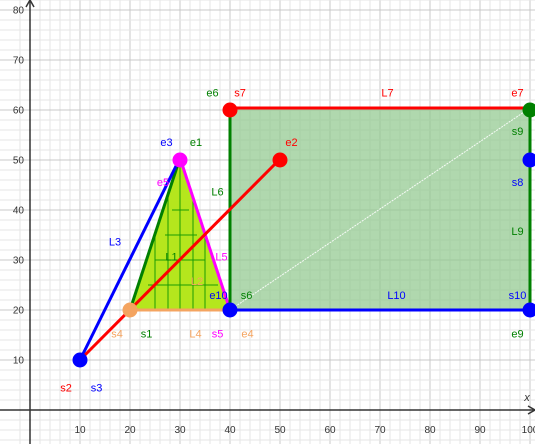 The width and height of the screenshot is (535, 444). I want to click on y-tick-label: 80, so click(19, 11).